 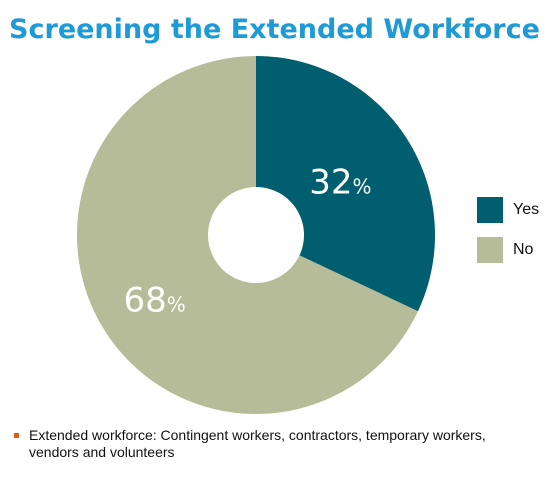 I want to click on legend-swatch-no, so click(x=490, y=250).